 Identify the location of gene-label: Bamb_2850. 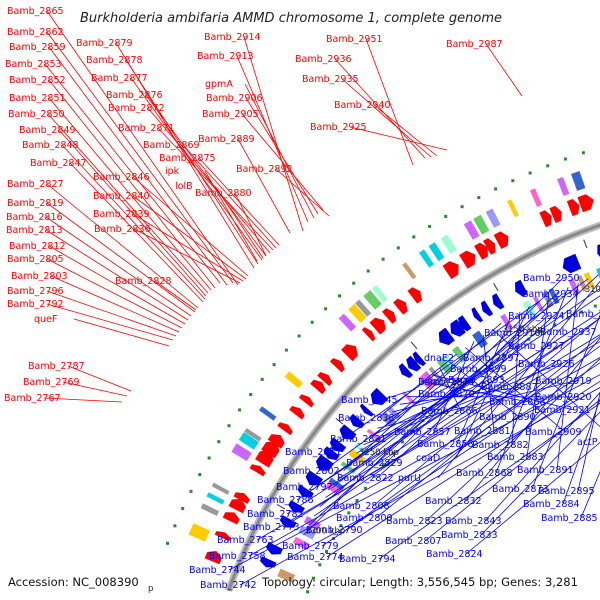
(36, 114).